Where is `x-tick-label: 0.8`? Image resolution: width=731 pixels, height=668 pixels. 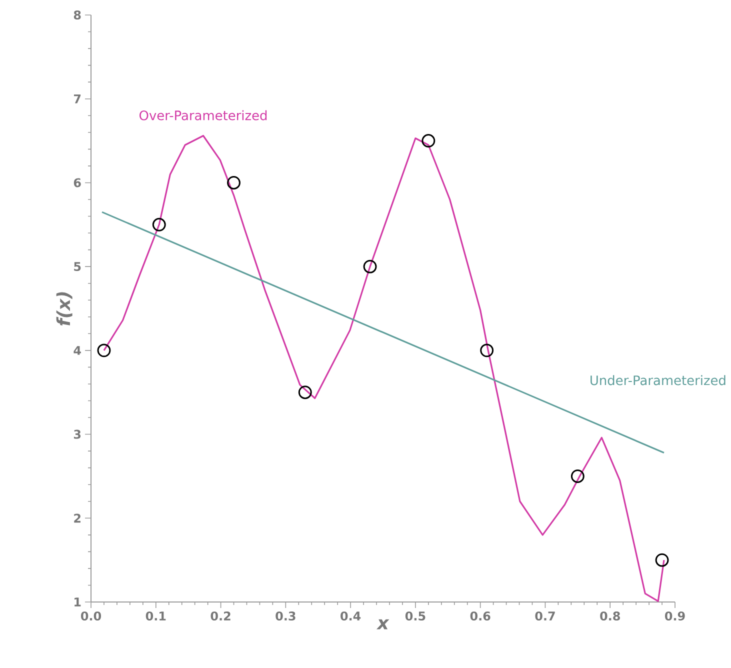
x-tick-label: 0.8 is located at coordinates (610, 616).